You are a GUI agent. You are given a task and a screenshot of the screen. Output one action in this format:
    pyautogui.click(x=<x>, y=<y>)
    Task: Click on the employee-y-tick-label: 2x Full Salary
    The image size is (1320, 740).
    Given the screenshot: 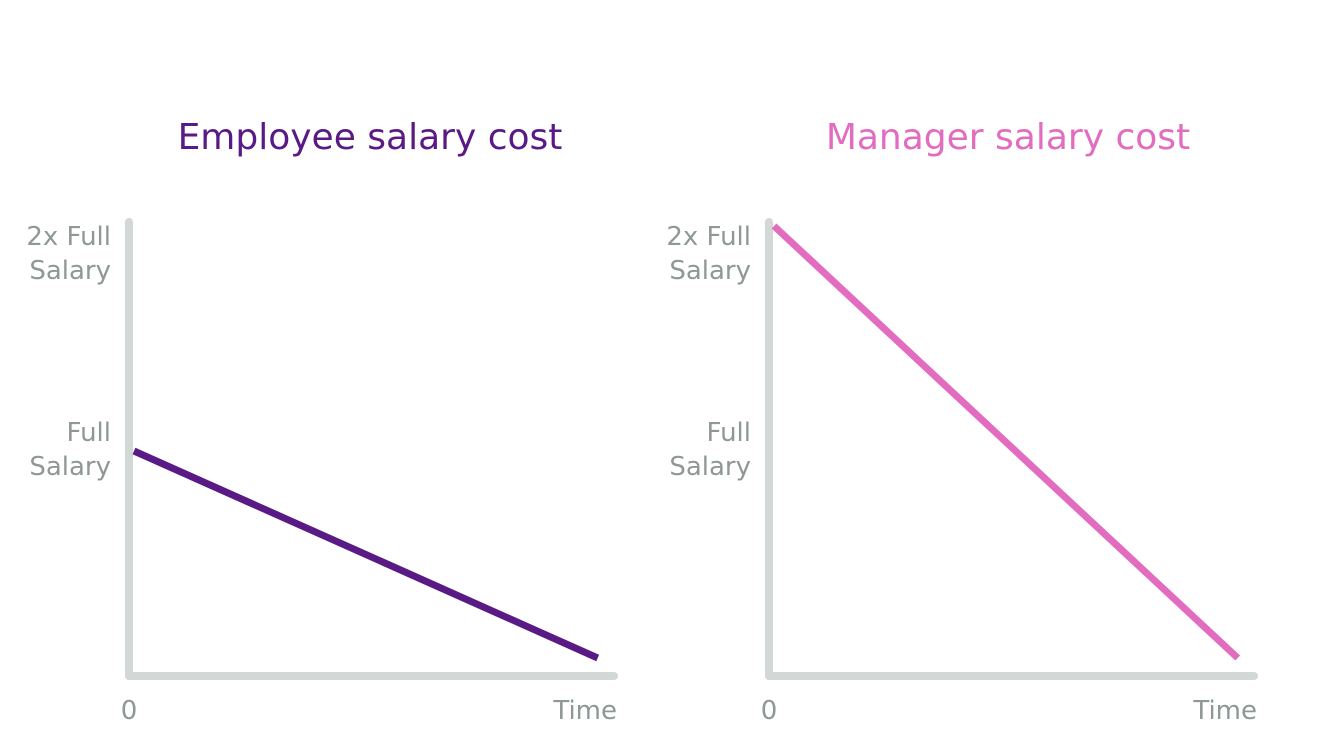 What is the action you would take?
    pyautogui.click(x=68, y=254)
    